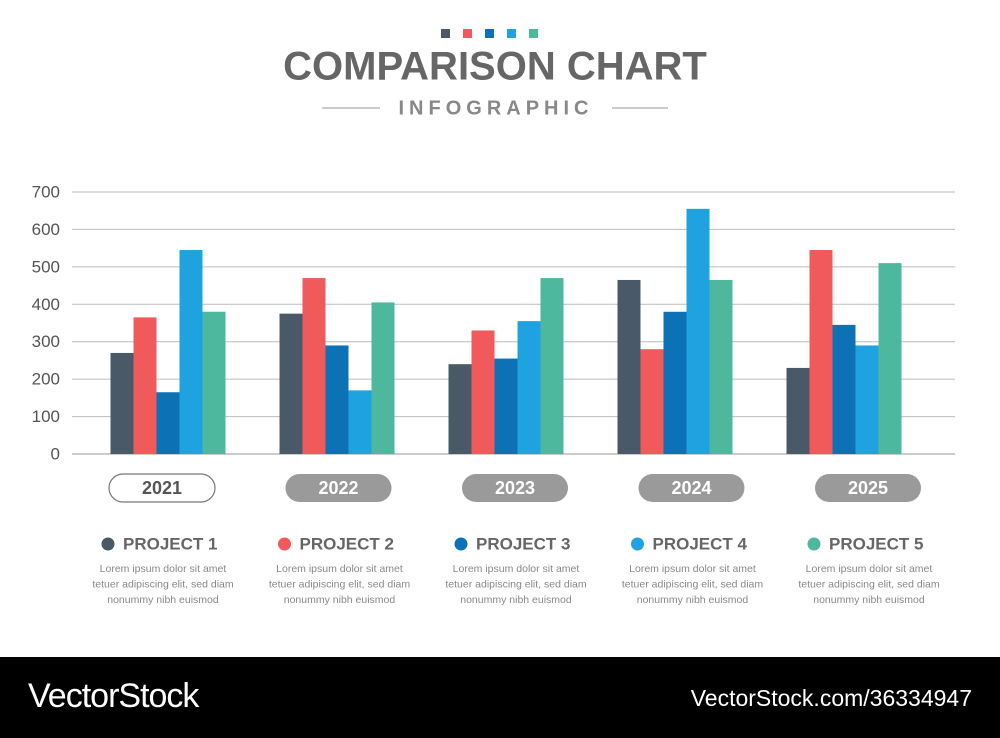  What do you see at coordinates (170, 543) in the screenshot?
I see `legend-label: PROJECT 1` at bounding box center [170, 543].